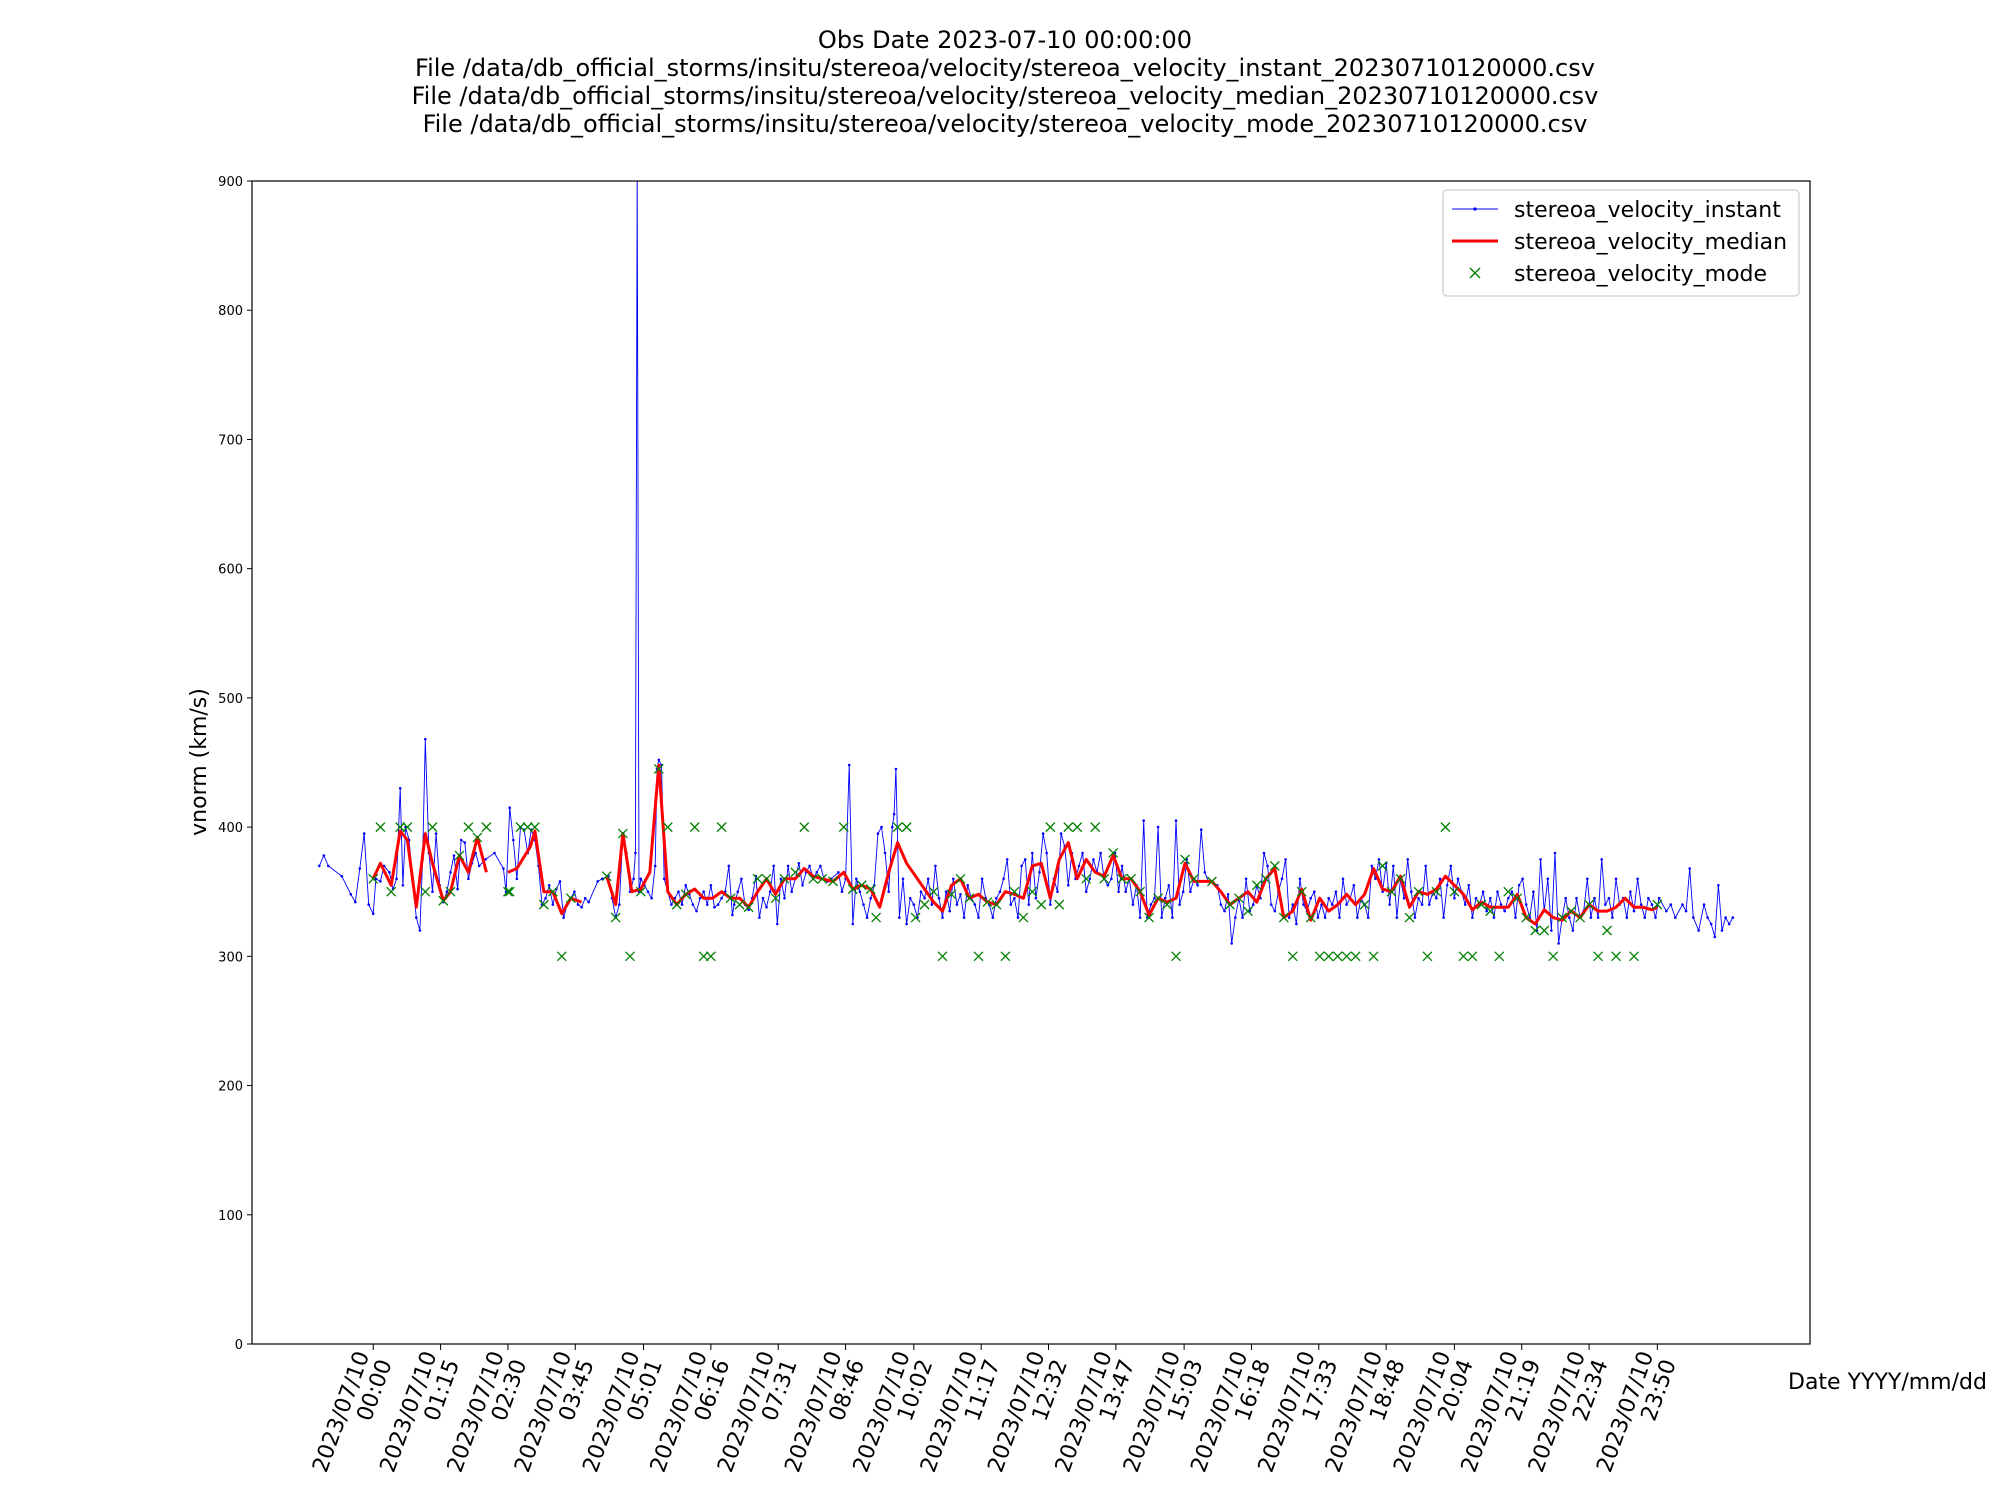 The image size is (2000, 1500). I want to click on y-tick-label: 300, so click(230, 957).